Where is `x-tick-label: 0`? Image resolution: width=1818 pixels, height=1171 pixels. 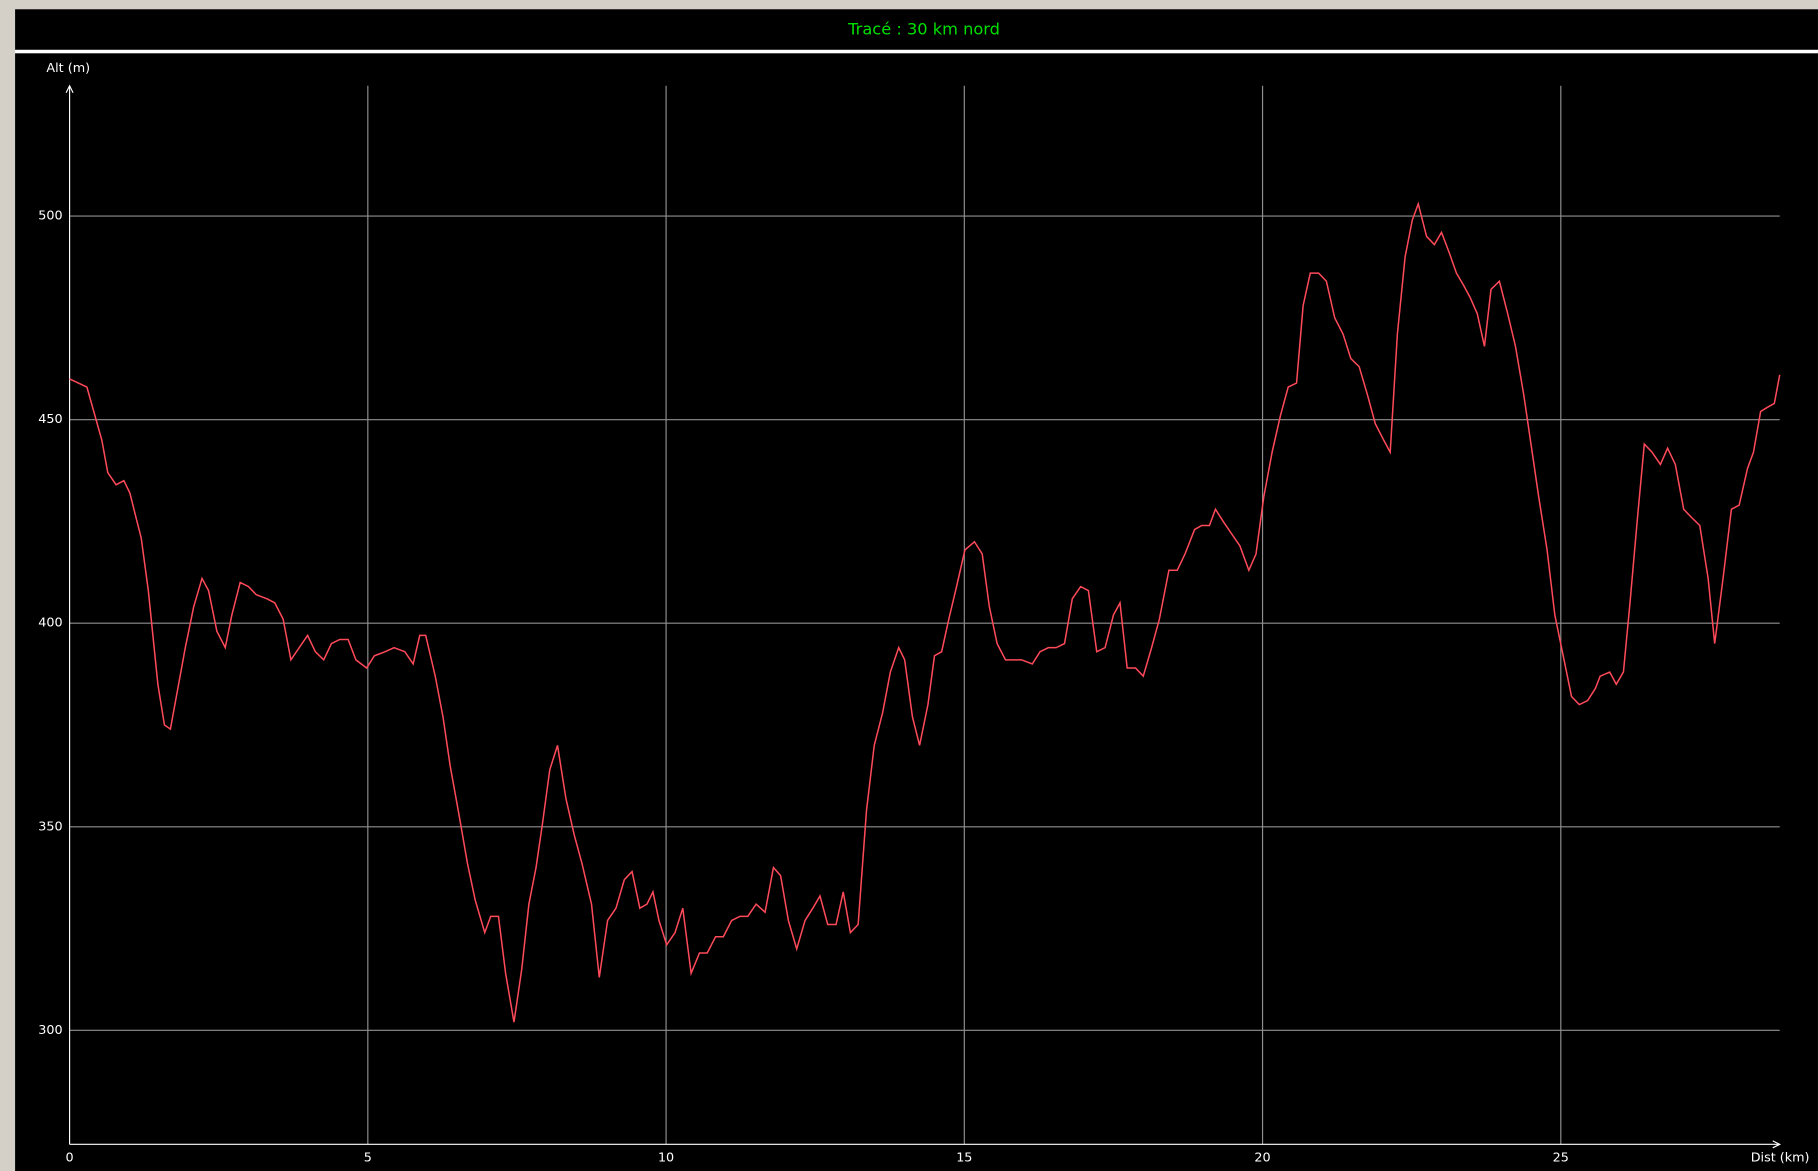
x-tick-label: 0 is located at coordinates (70, 1158).